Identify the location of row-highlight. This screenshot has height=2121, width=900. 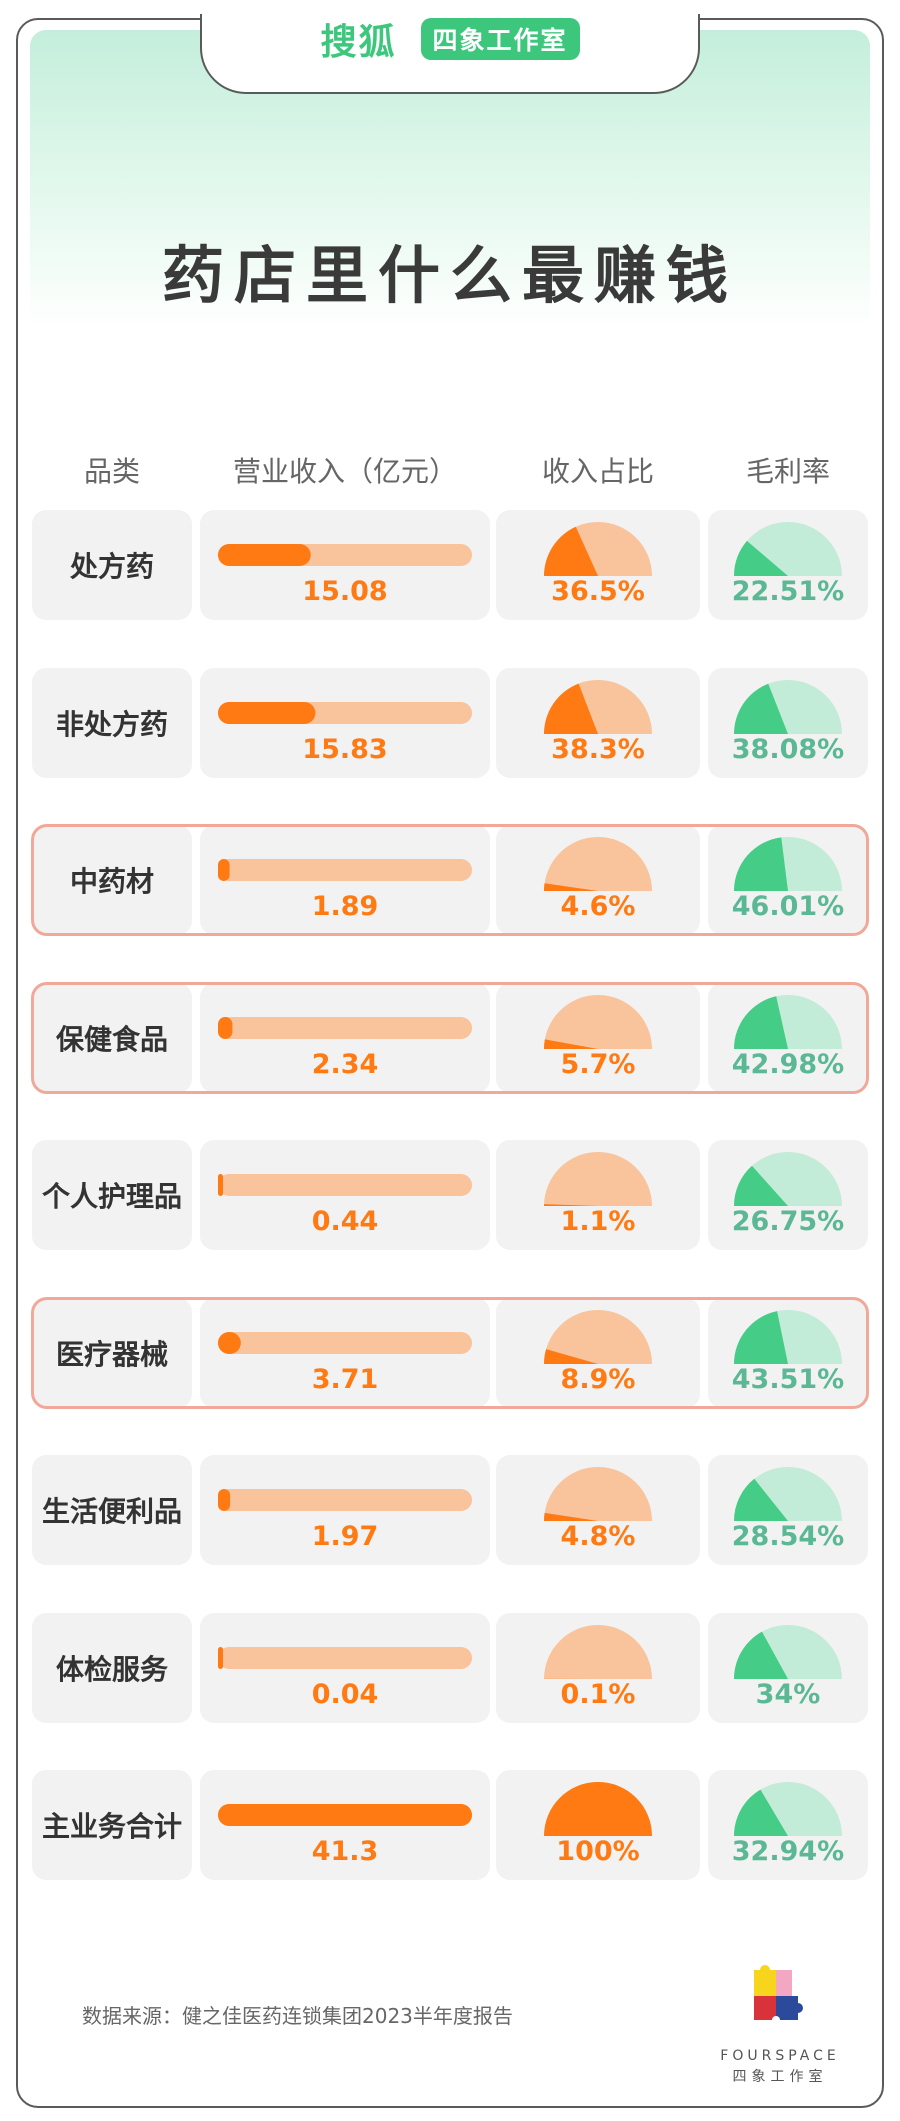
(450, 1037).